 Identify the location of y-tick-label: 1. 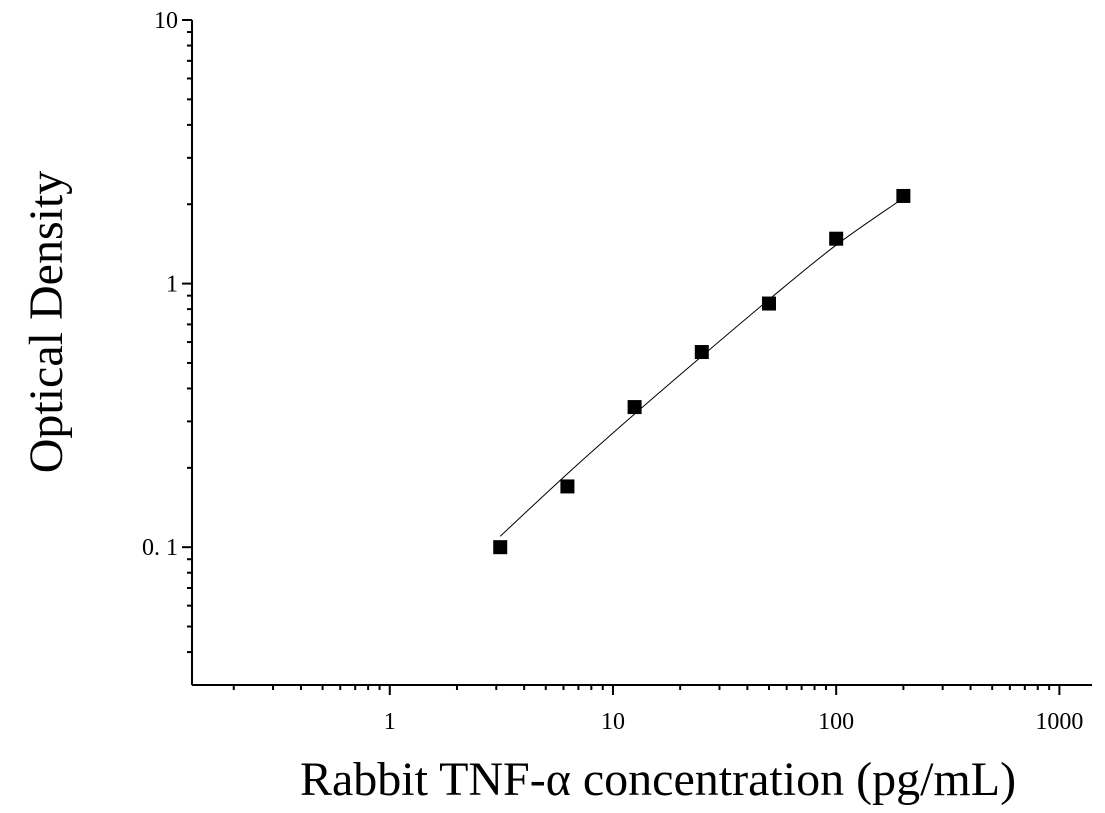
(172, 285).